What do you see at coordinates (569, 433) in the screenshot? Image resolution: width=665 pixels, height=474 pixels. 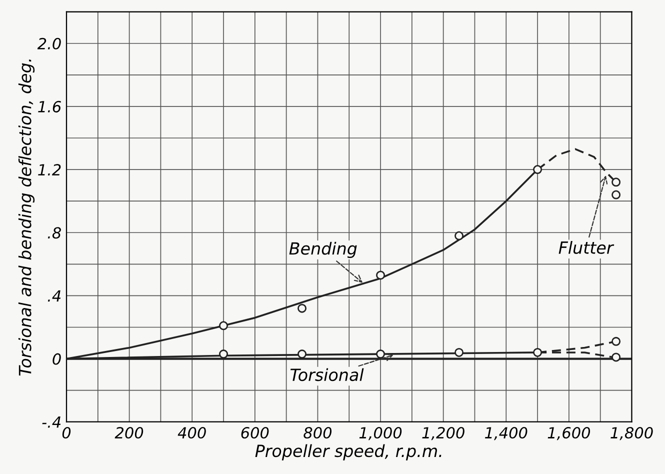 I see `x-tick-label: 1,600` at bounding box center [569, 433].